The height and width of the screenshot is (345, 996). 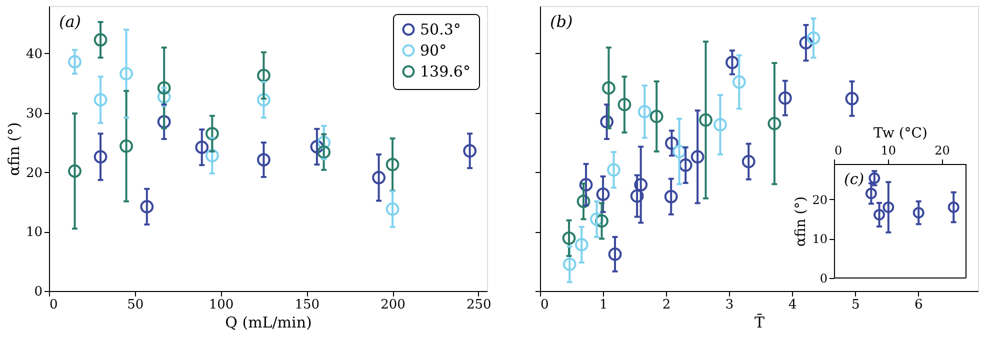 I want to click on annotation: (a), so click(x=70, y=21).